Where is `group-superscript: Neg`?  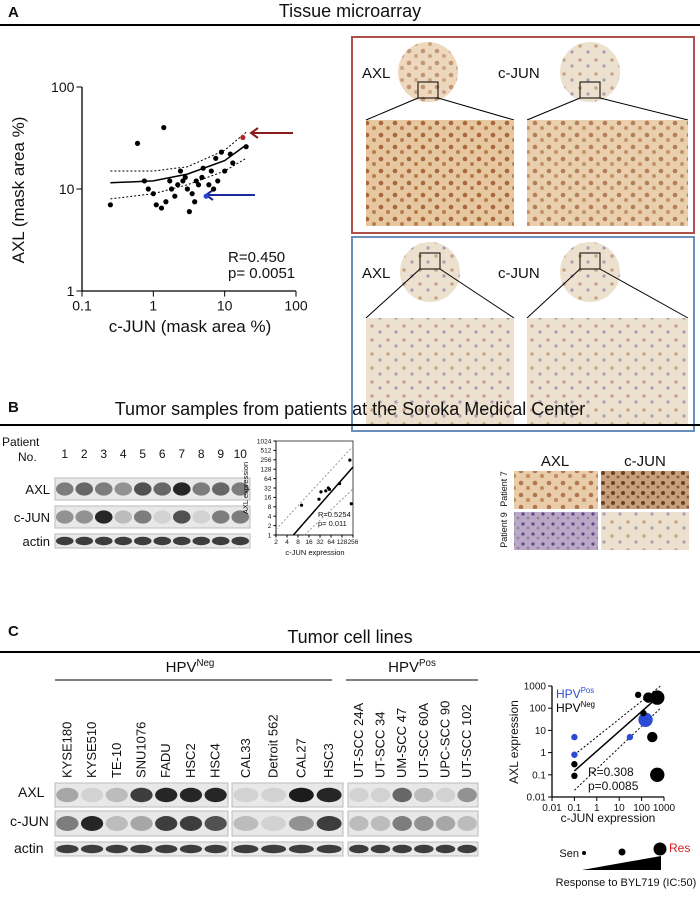
group-superscript: Neg is located at coordinates (205, 663).